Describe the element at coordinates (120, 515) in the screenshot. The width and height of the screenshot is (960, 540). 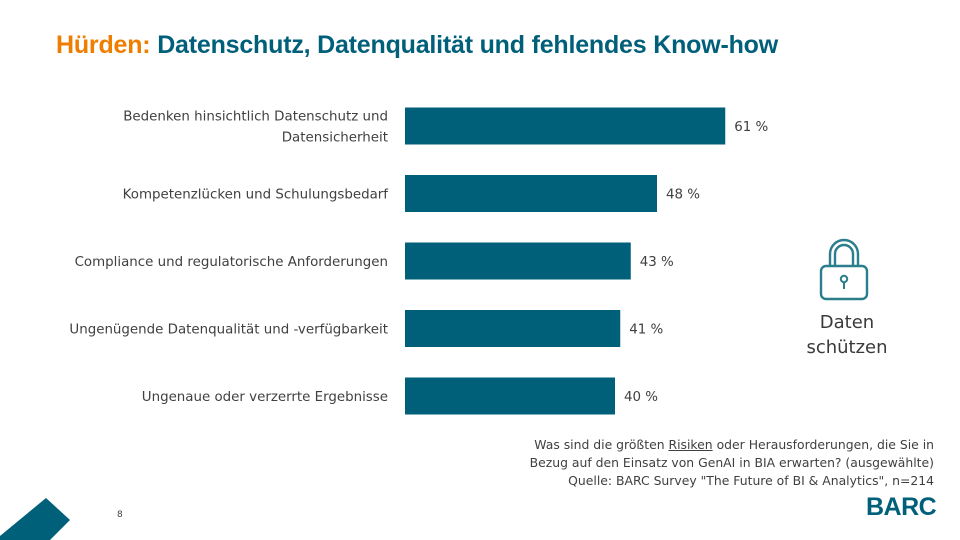
I see `page-number: 8` at that location.